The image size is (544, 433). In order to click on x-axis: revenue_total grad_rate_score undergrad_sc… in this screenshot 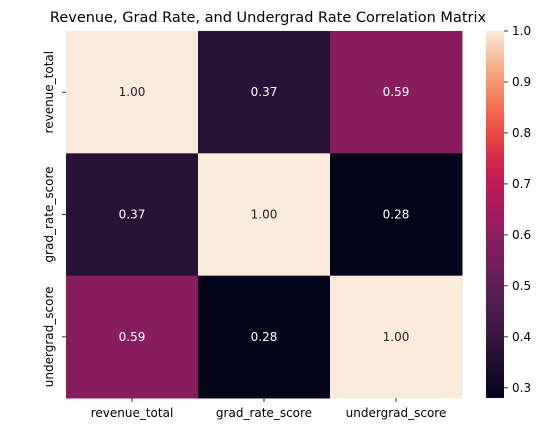, I will do `click(269, 409)`.